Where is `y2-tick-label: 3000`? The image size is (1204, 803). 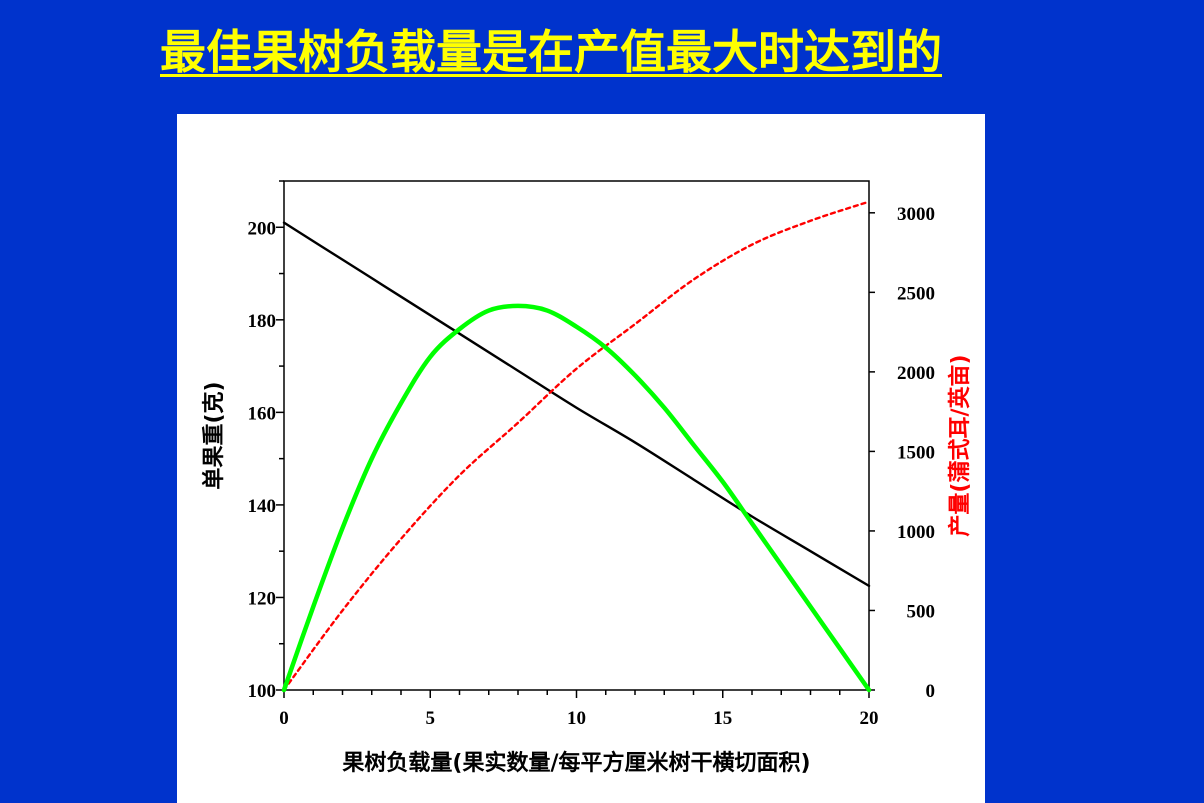
y2-tick-label: 3000 is located at coordinates (916, 214).